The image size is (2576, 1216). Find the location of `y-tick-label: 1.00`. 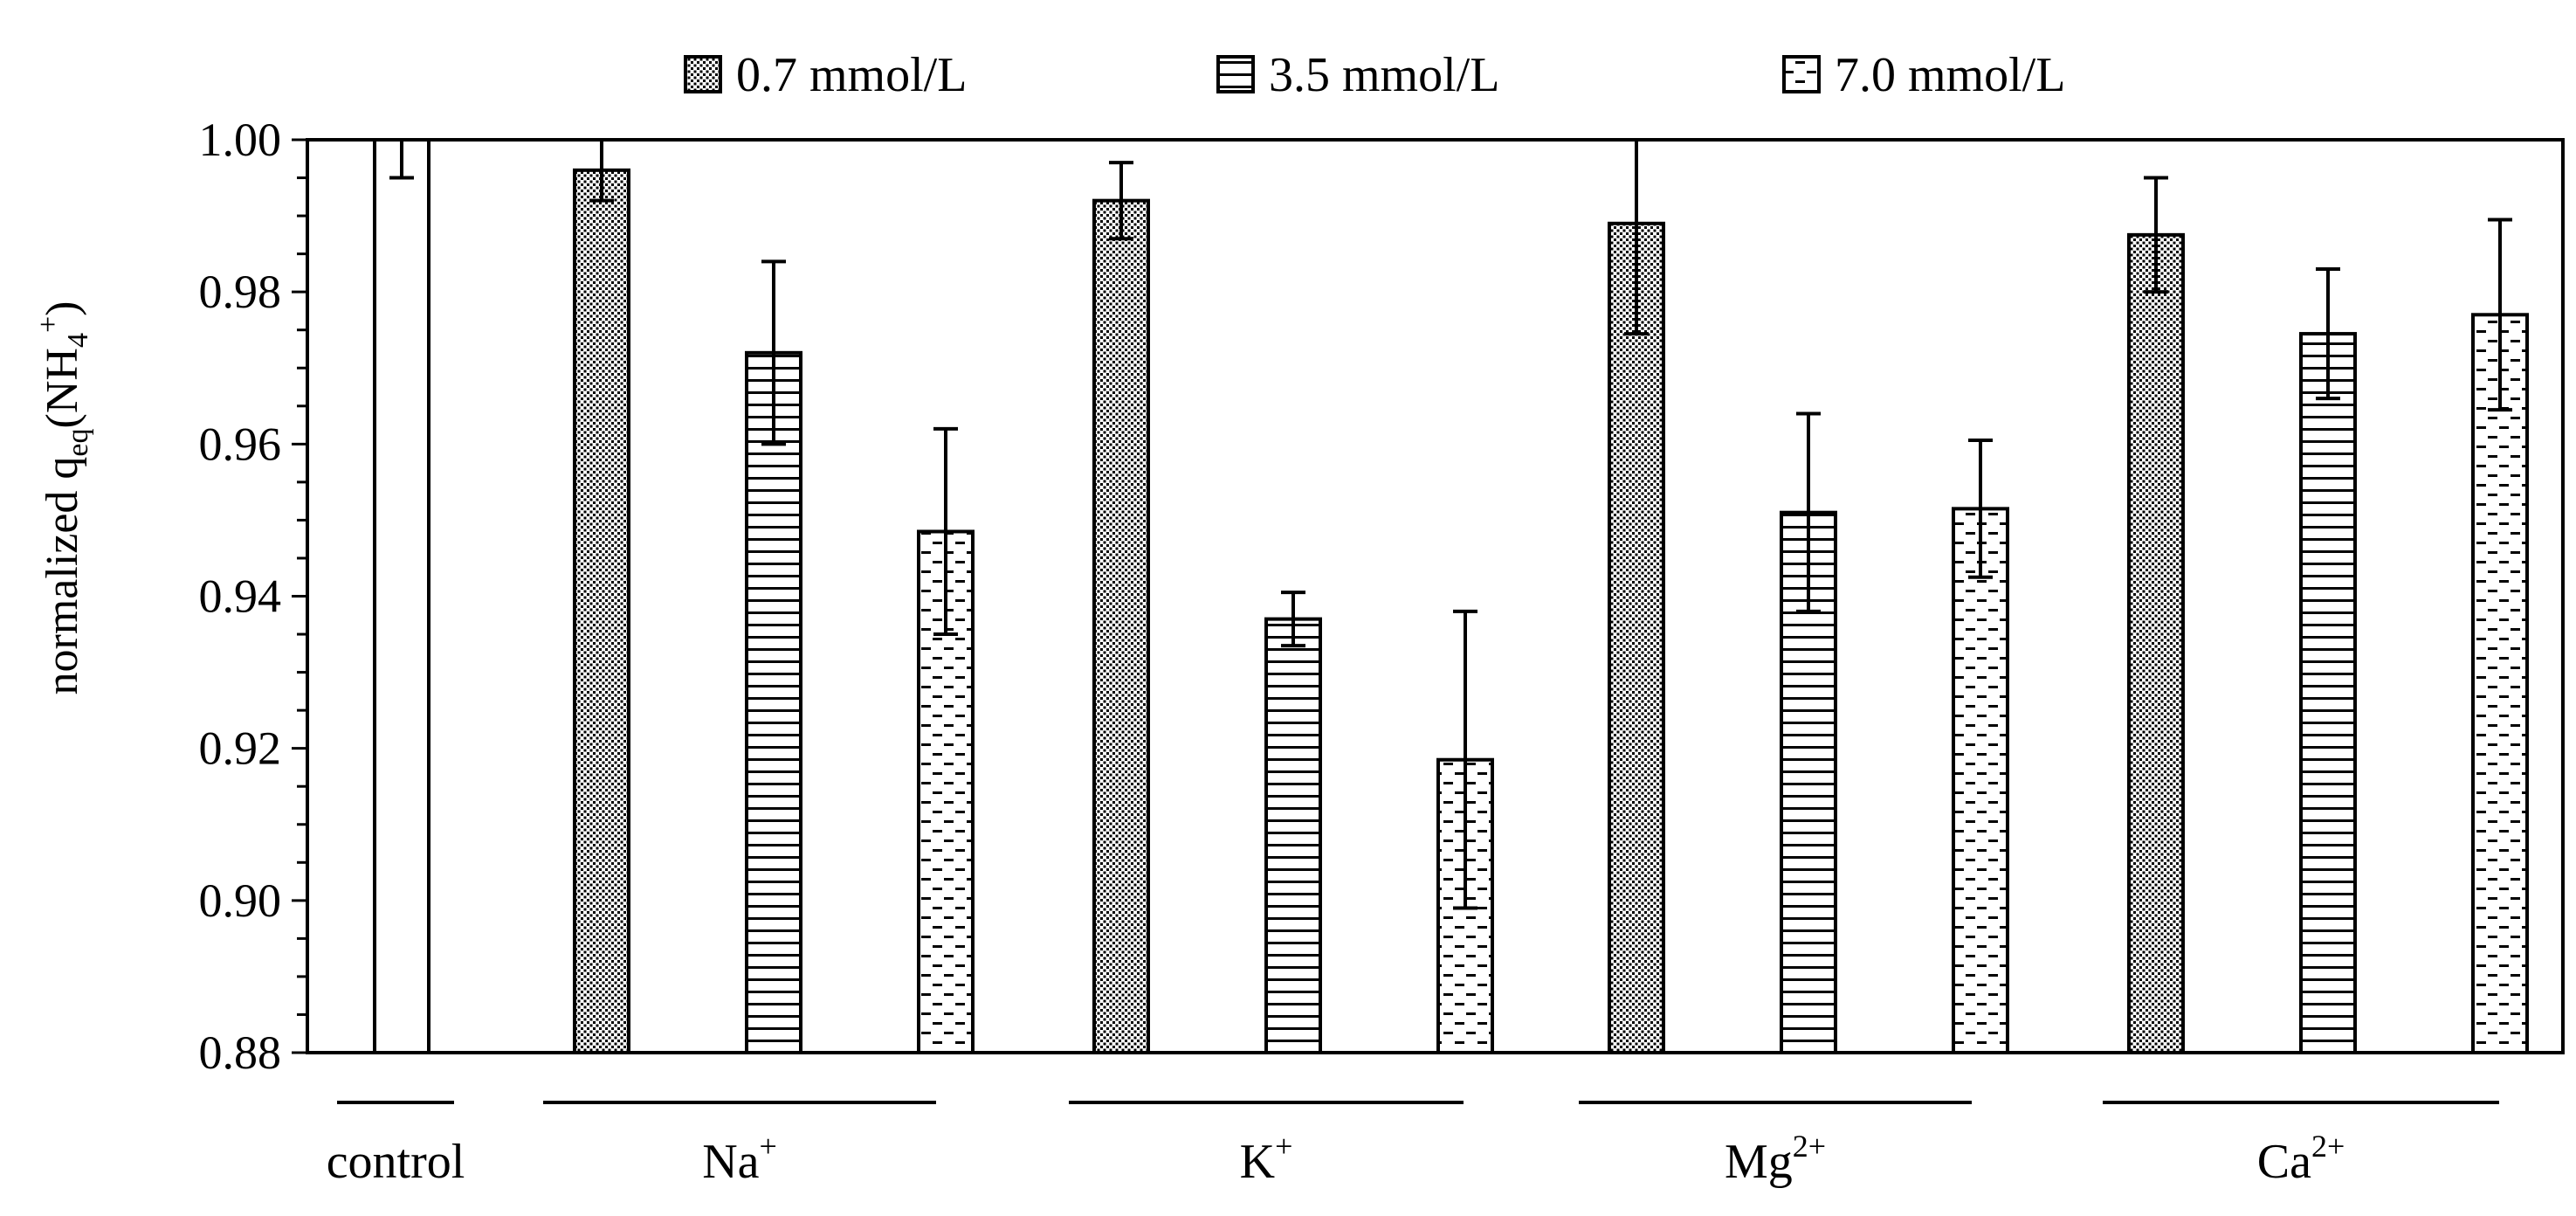

y-tick-label: 1.00 is located at coordinates (240, 140).